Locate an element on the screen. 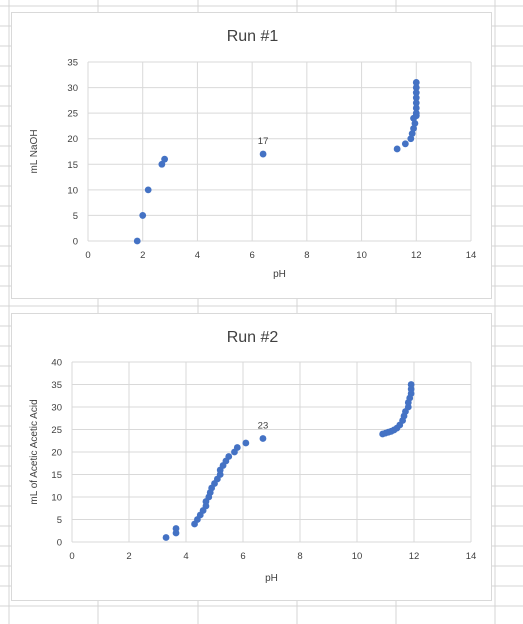  data-label: 23 is located at coordinates (263, 426).